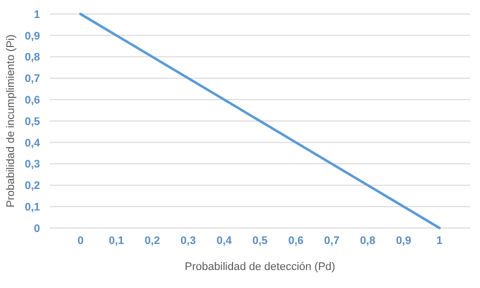  Describe the element at coordinates (32, 143) in the screenshot. I see `y-tick-label: 0,4` at that location.